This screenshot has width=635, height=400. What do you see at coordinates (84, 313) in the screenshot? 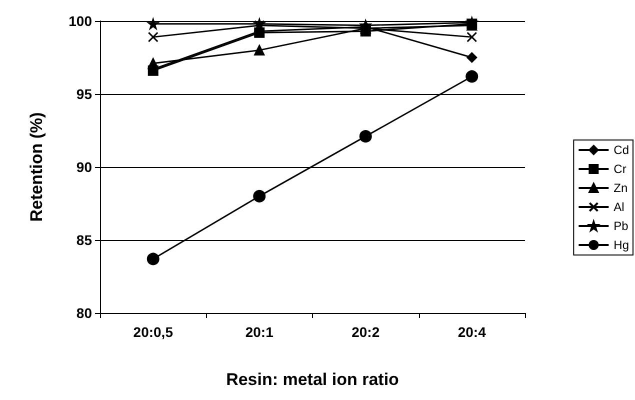
I see `y-tick-label: 80` at bounding box center [84, 313].